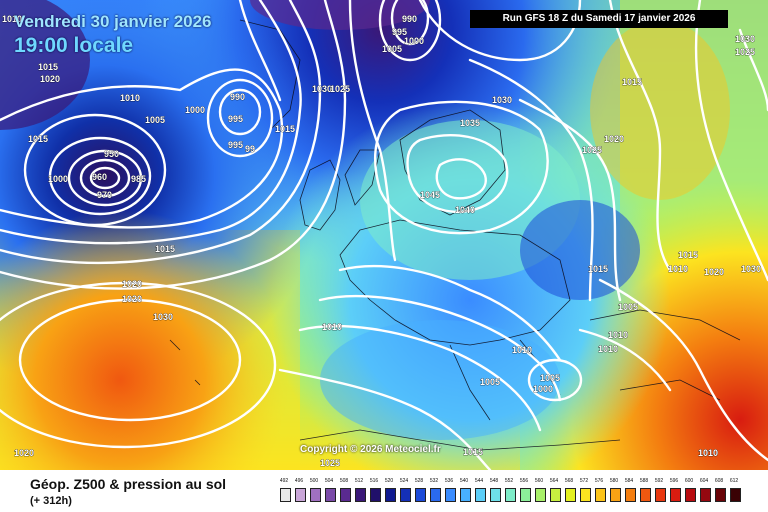 The height and width of the screenshot is (512, 768). I want to click on scale-tick-label: 608, so click(719, 481).